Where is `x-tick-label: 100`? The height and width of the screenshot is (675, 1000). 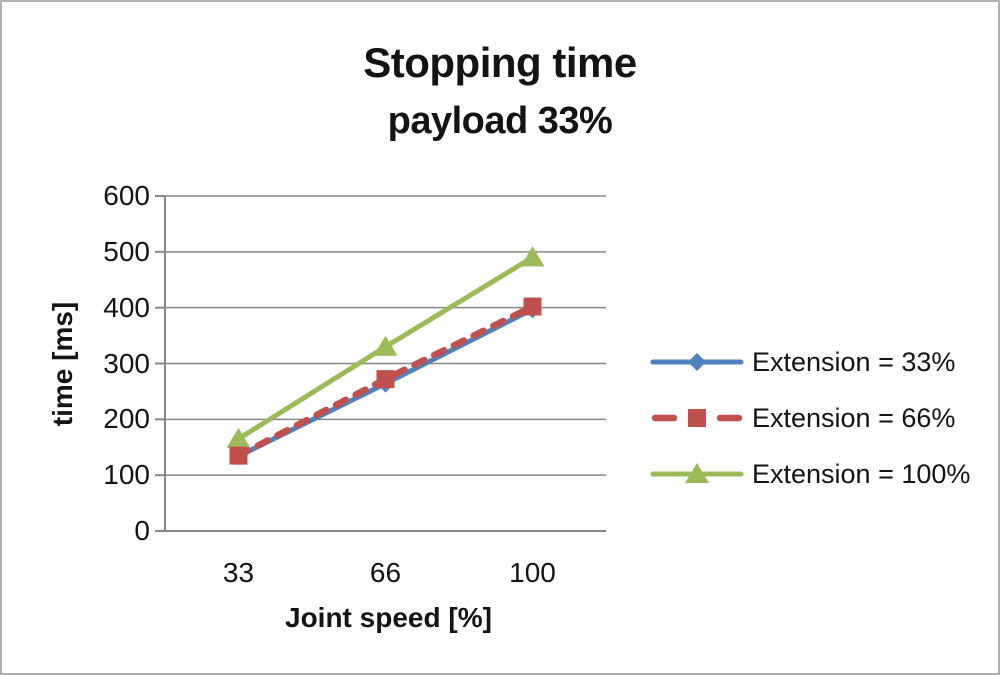
x-tick-label: 100 is located at coordinates (532, 572).